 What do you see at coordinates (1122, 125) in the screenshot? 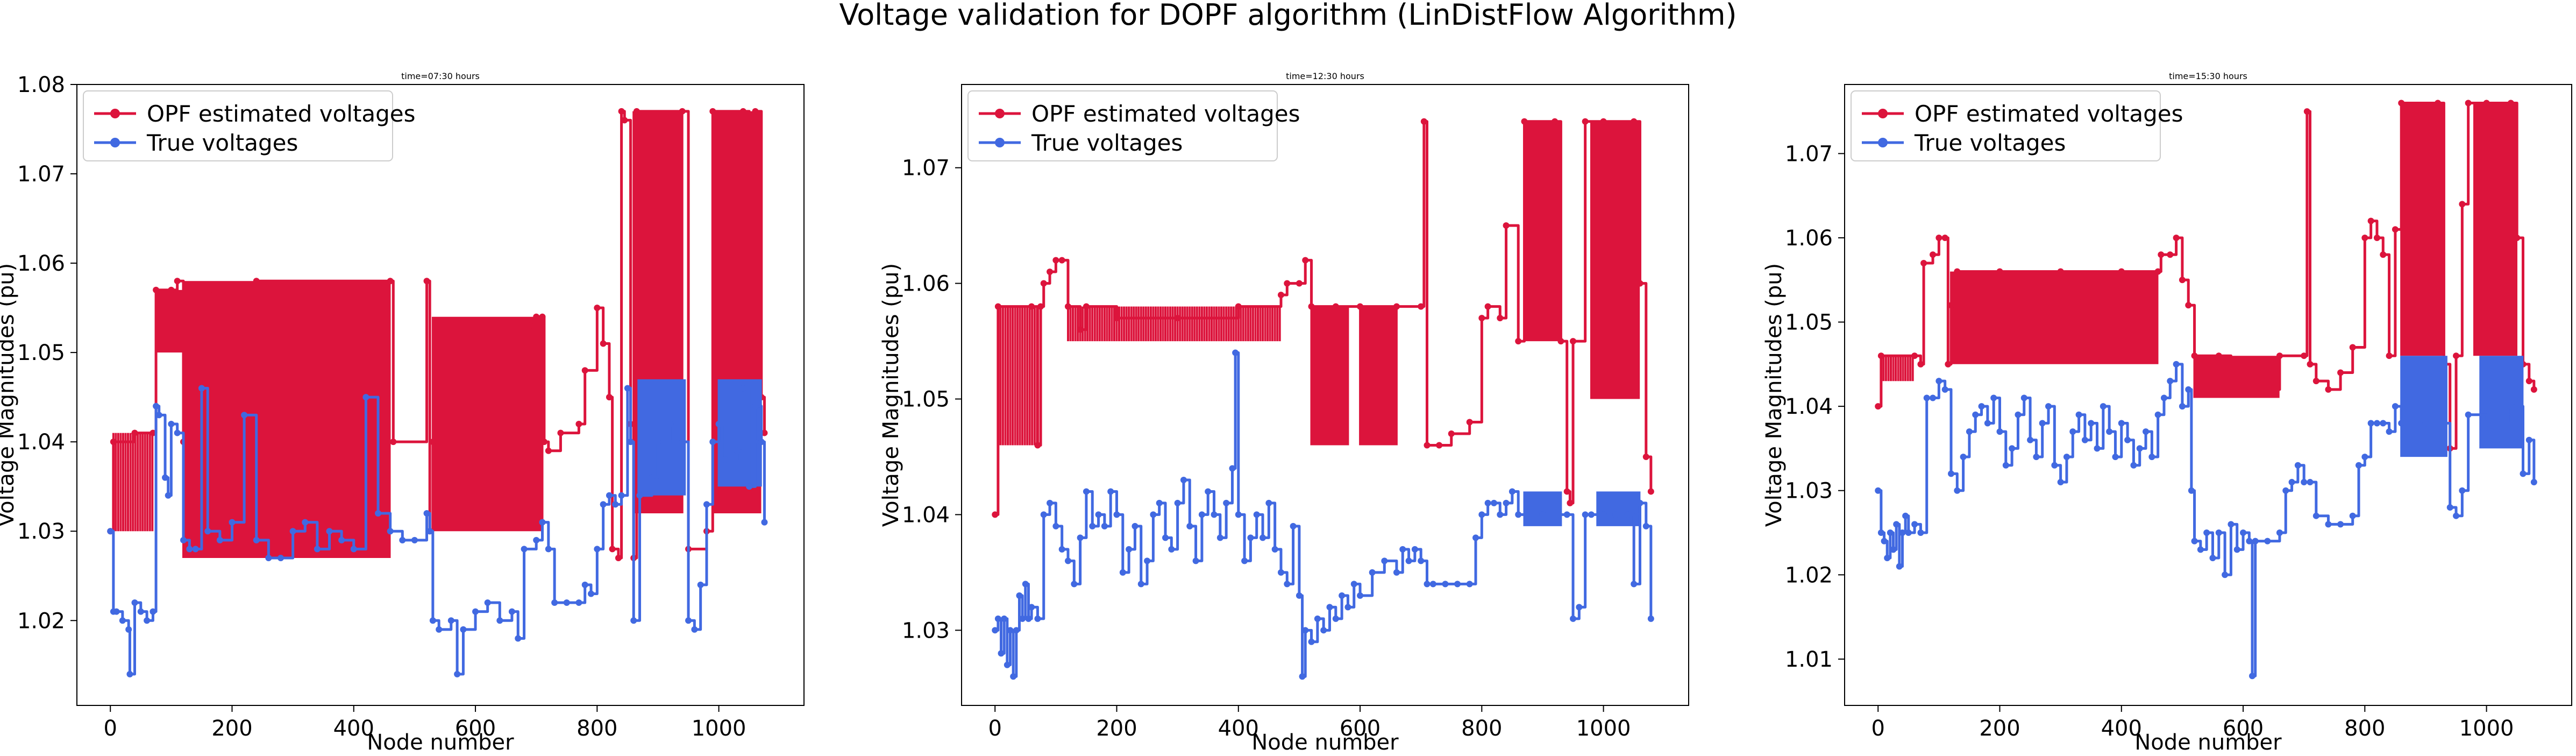
I see `legend-box` at bounding box center [1122, 125].